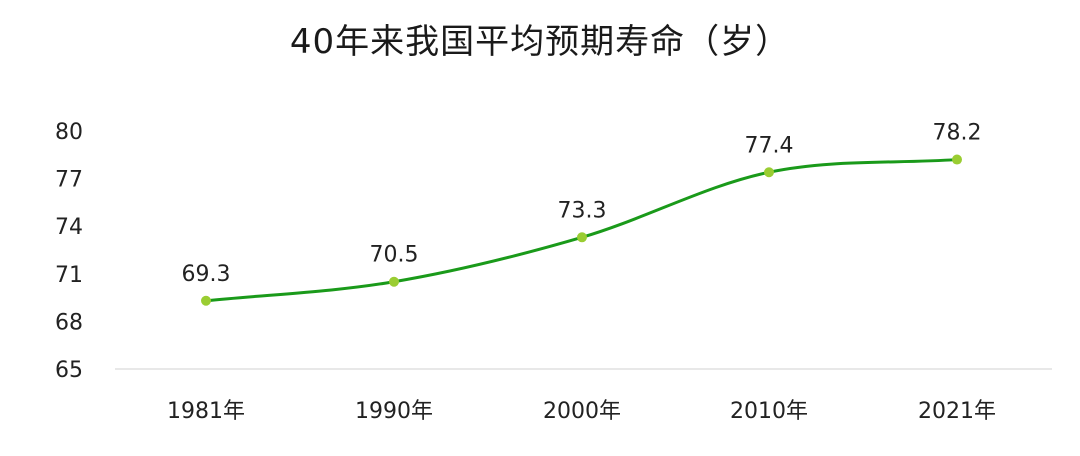 The height and width of the screenshot is (456, 1080). I want to click on y-tick-label: 77, so click(69, 180).